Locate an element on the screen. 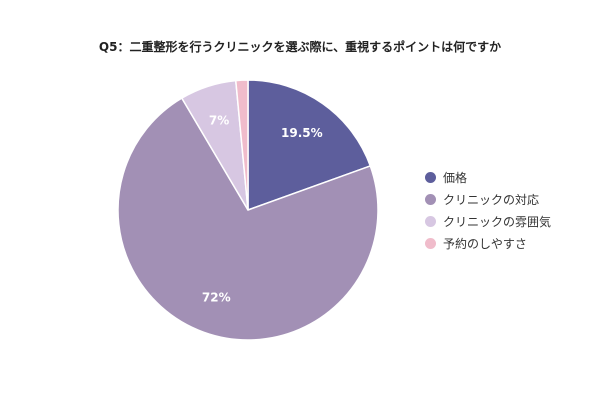 This screenshot has width=600, height=400. chart-title: Q5：二重整形を行うクリニックを選ぶ際に、重視するポイントは何ですか is located at coordinates (300, 47).